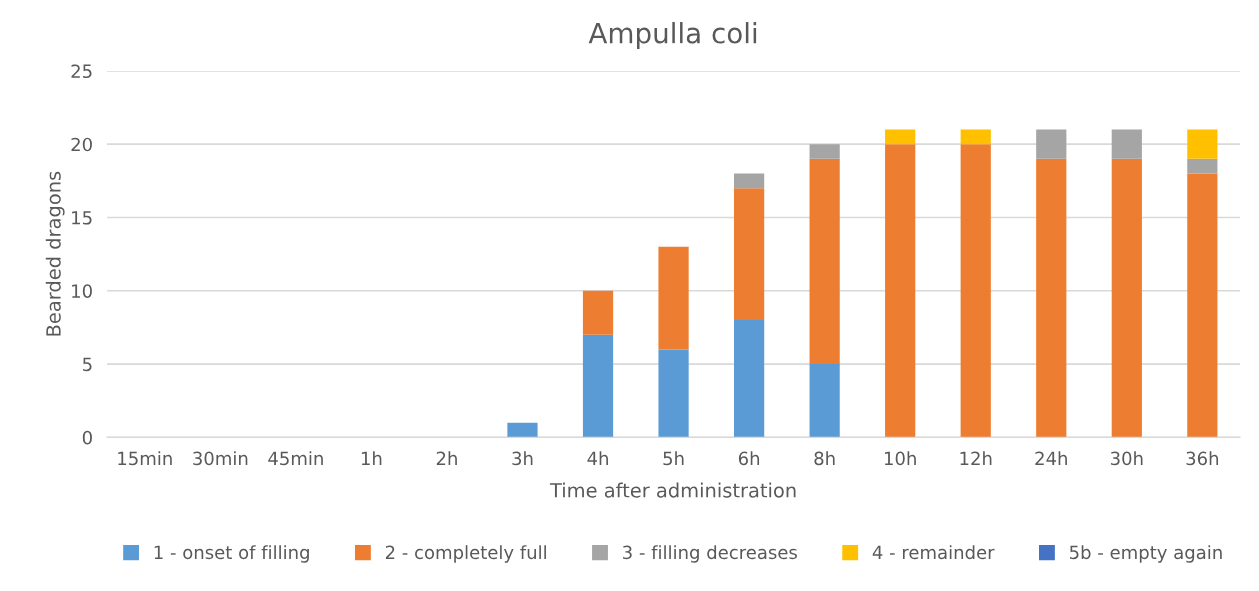  I want to click on legend-label: 4 - remainder, so click(933, 552).